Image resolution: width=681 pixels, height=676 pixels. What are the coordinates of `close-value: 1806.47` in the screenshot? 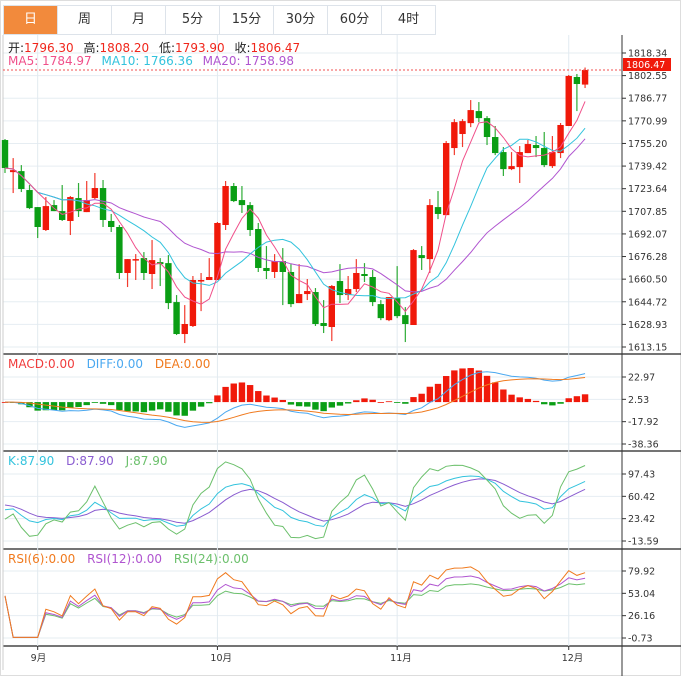 It's located at (275, 48).